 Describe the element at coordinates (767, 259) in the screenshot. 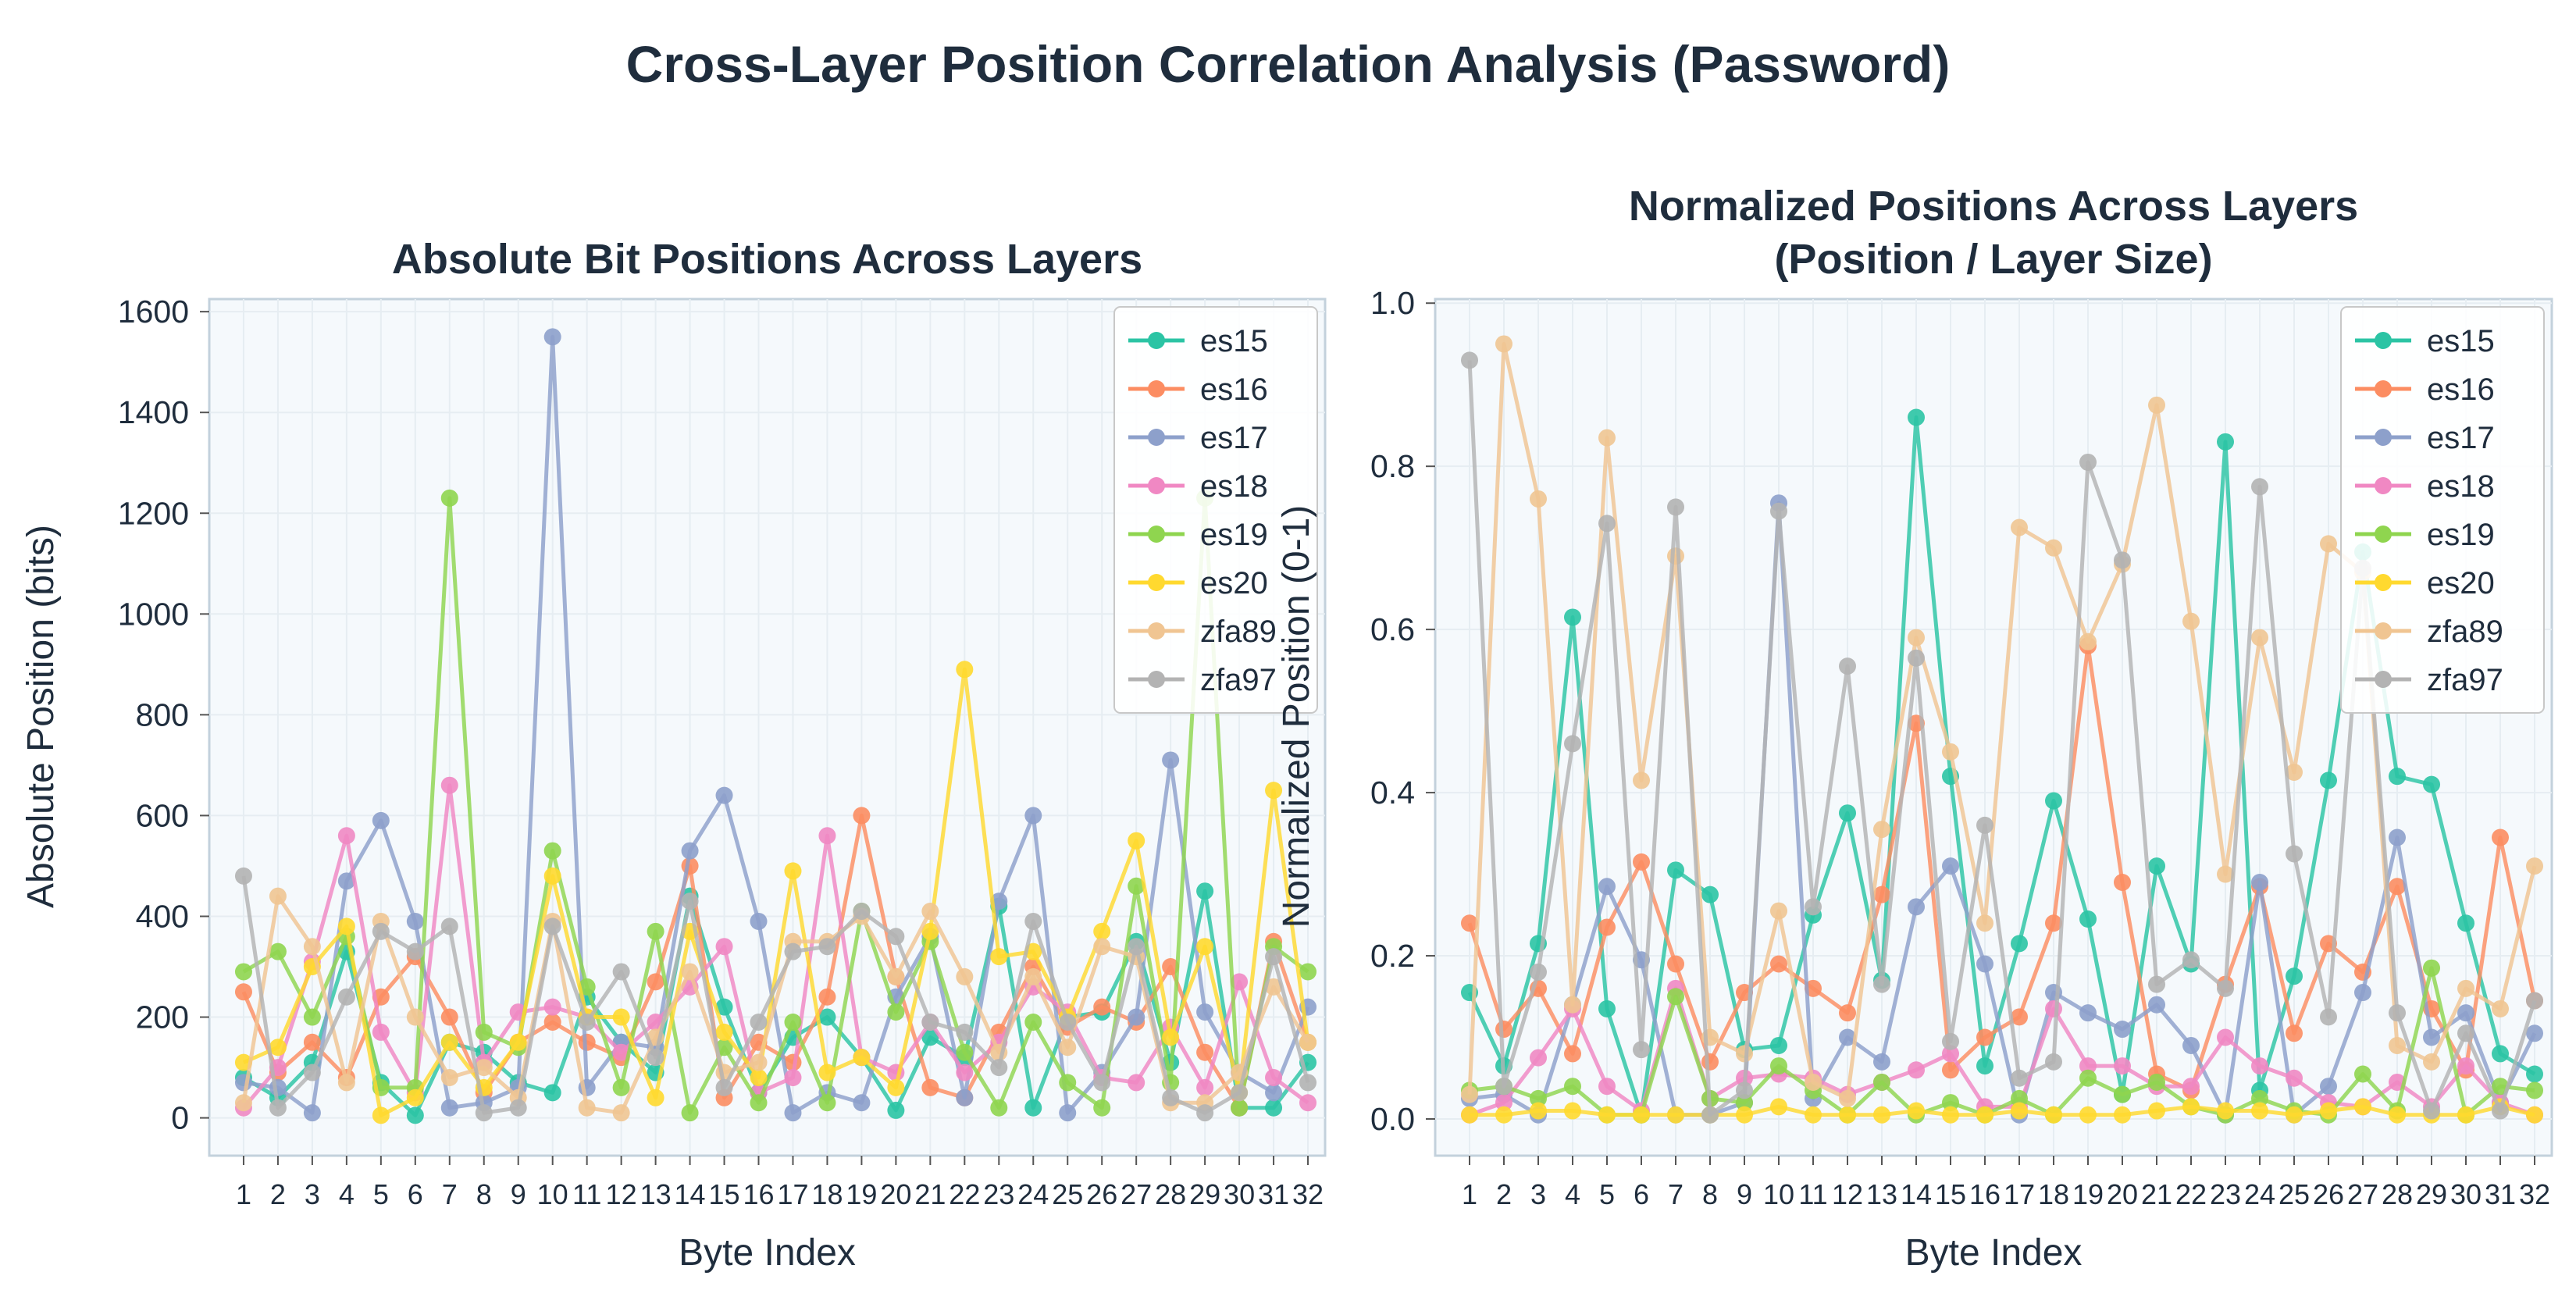

I see `chart-title: Absolute Bit Positions Across Layers` at that location.